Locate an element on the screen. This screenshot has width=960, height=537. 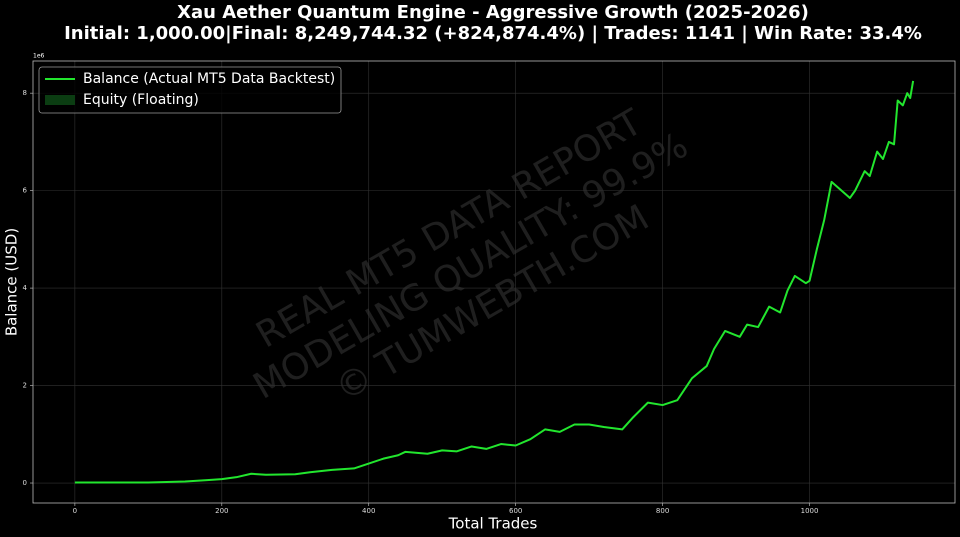
x-tick-label: 0 is located at coordinates (75, 511).